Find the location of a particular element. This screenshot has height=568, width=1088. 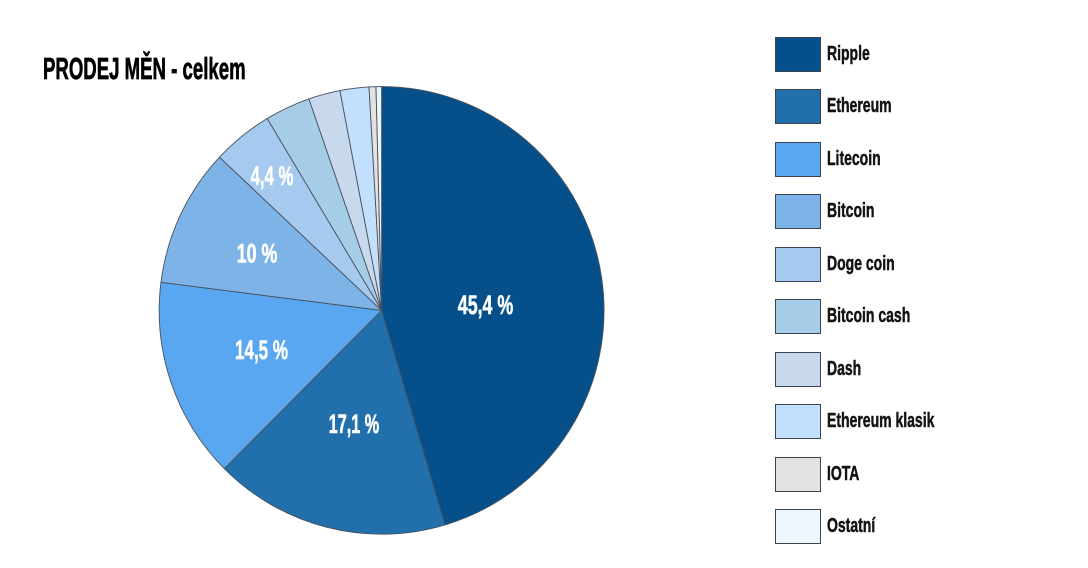

svg-text: 17,1 % is located at coordinates (354, 424).